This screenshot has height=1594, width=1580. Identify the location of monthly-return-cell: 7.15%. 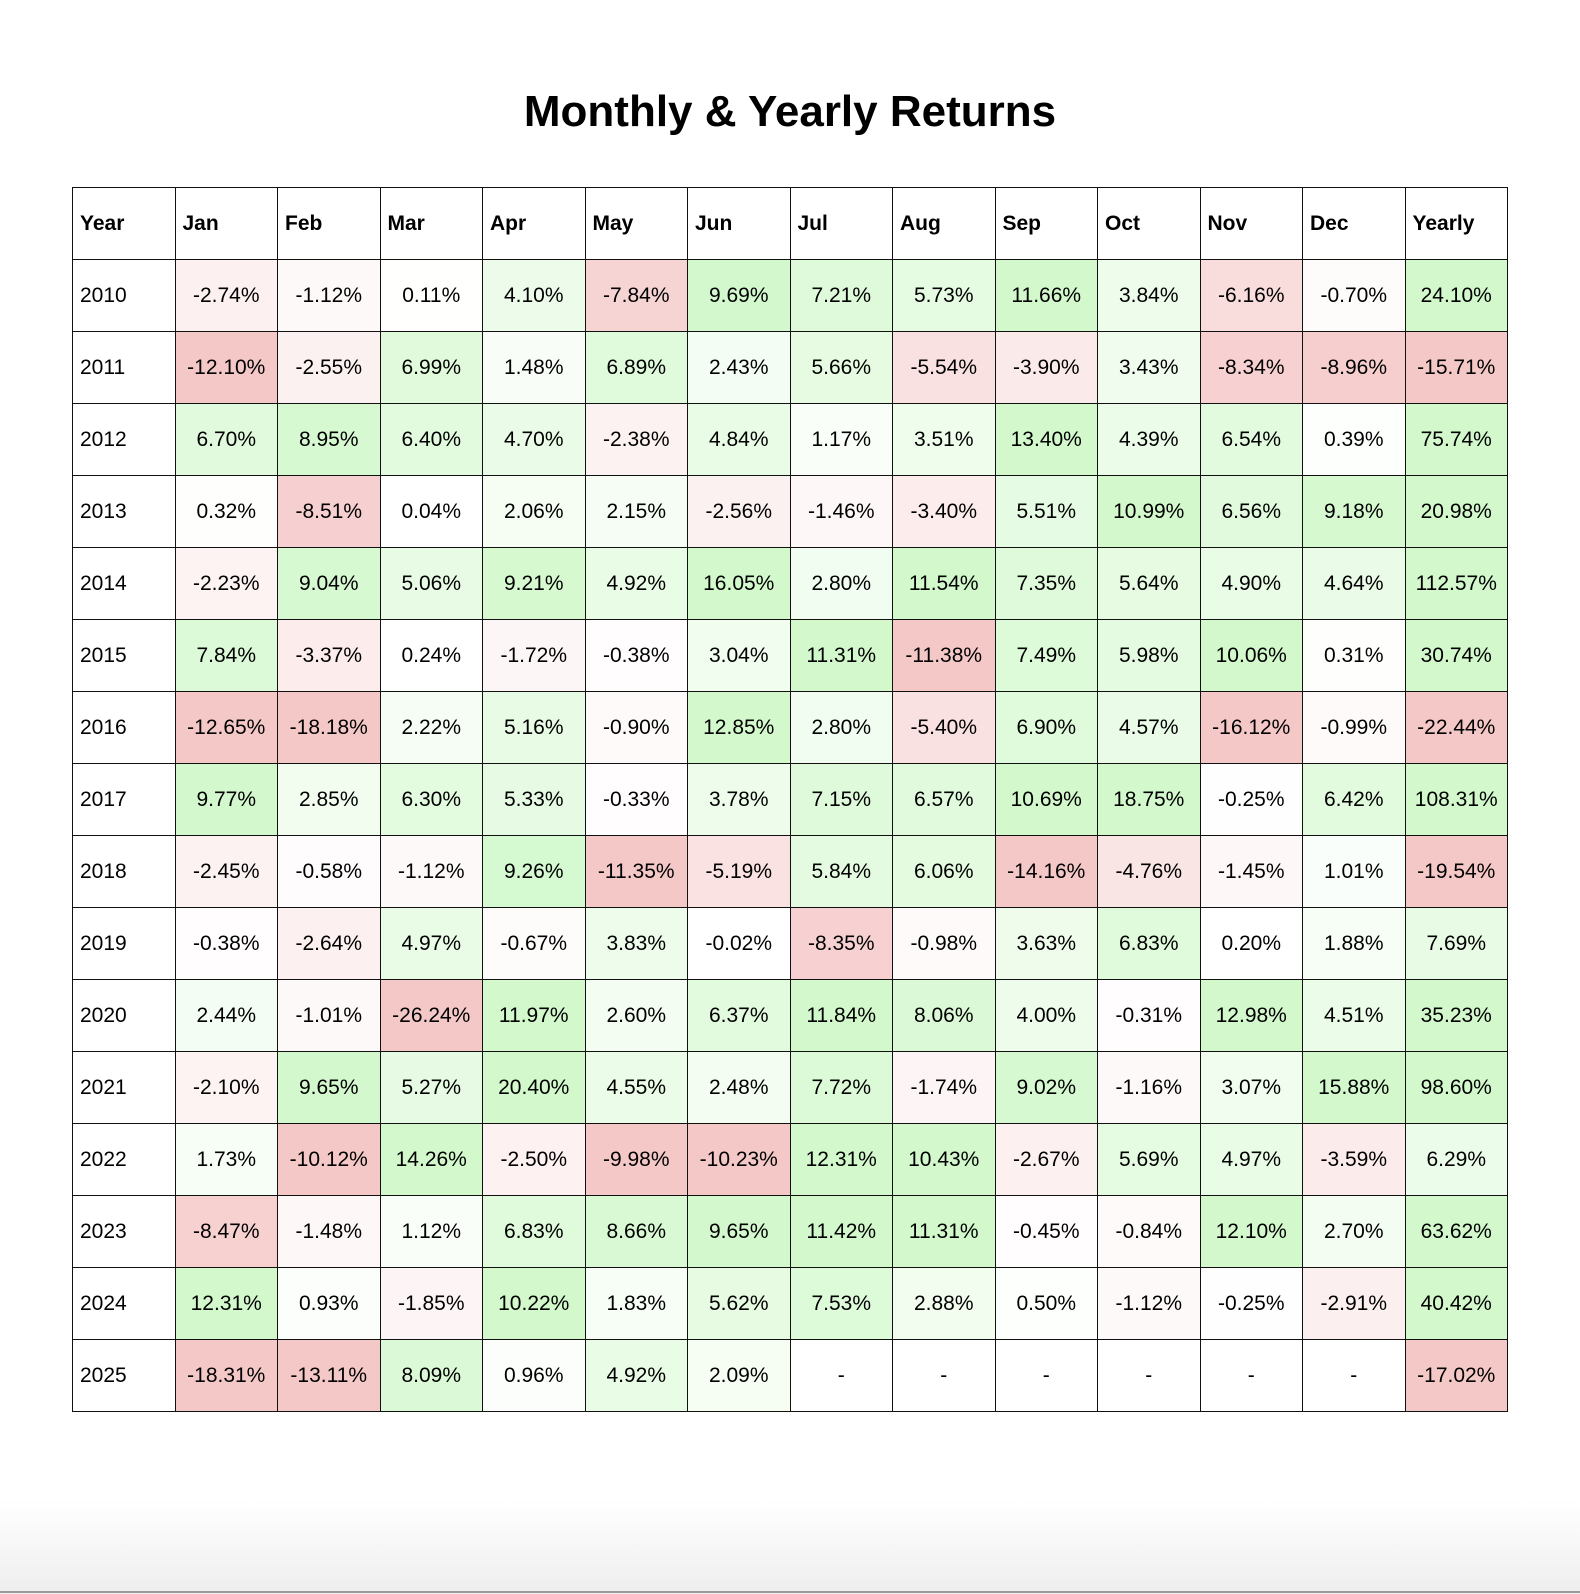
(841, 799).